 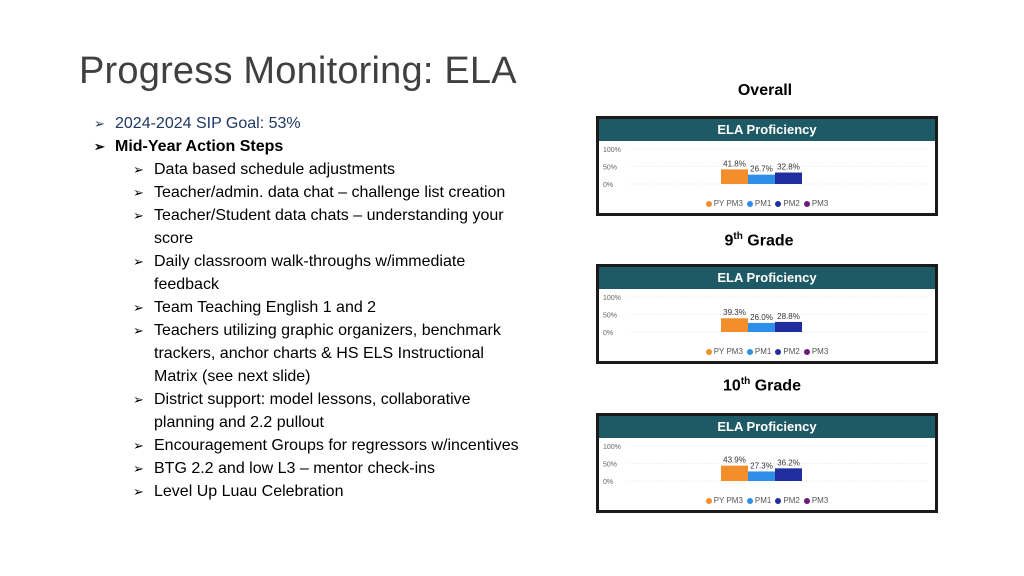 I want to click on bar-value-label: 27.3%, so click(x=761, y=465).